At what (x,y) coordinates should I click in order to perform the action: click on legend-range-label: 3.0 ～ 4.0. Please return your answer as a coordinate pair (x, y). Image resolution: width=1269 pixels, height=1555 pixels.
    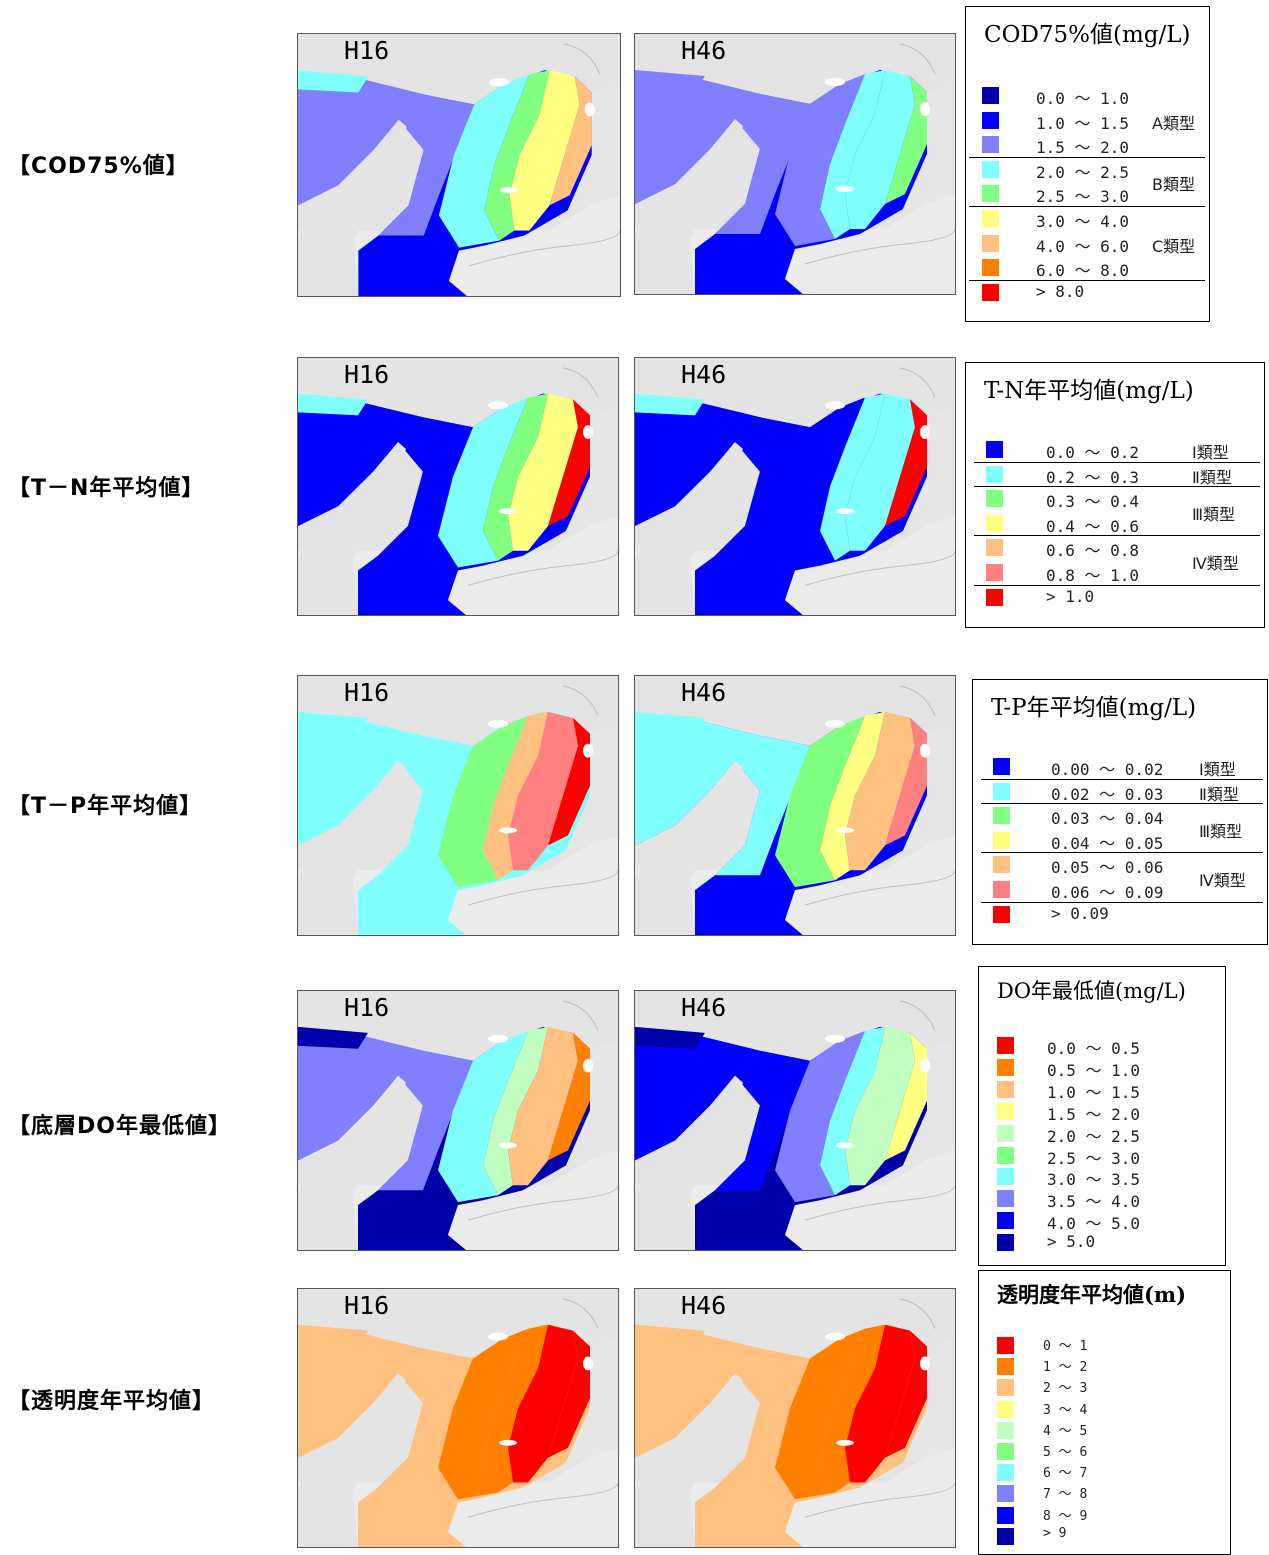
    Looking at the image, I should click on (1083, 221).